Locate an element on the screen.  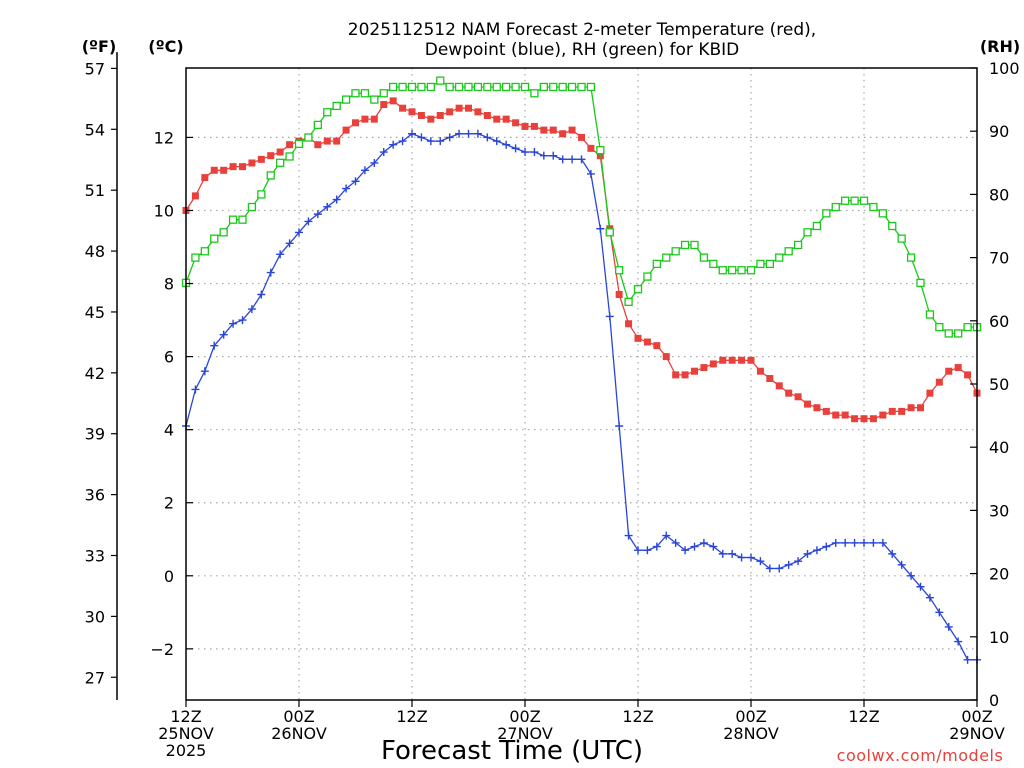
rh-tick-label: 20 is located at coordinates (999, 574).